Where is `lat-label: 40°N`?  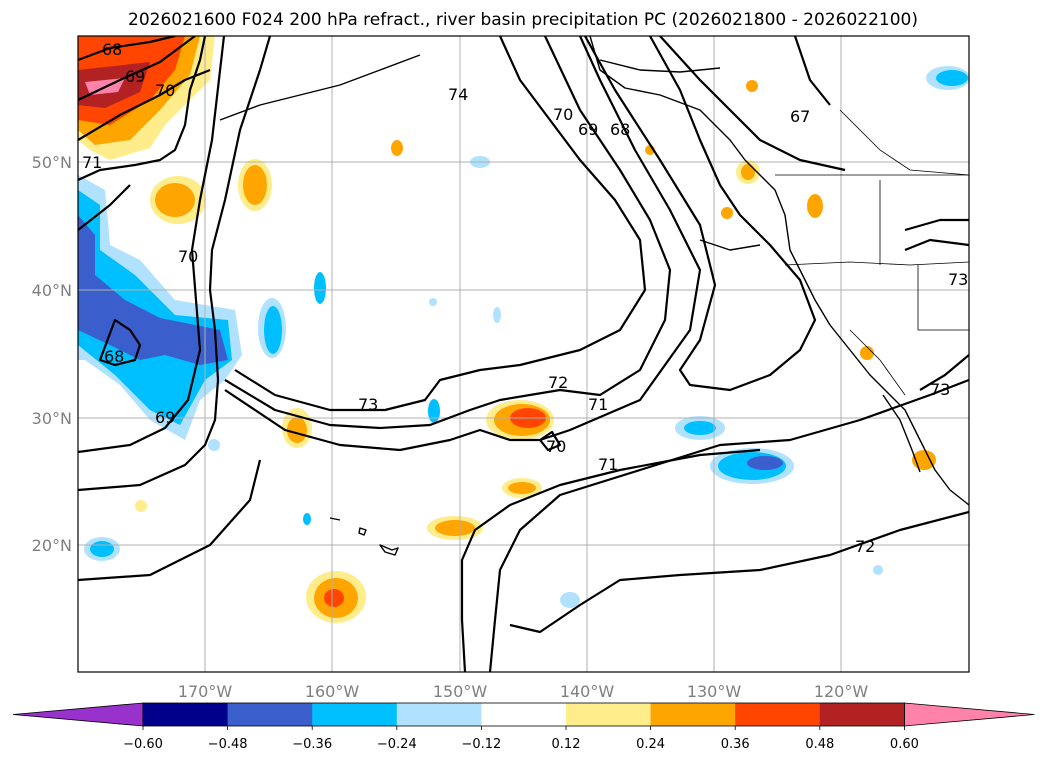 lat-label: 40°N is located at coordinates (52, 290).